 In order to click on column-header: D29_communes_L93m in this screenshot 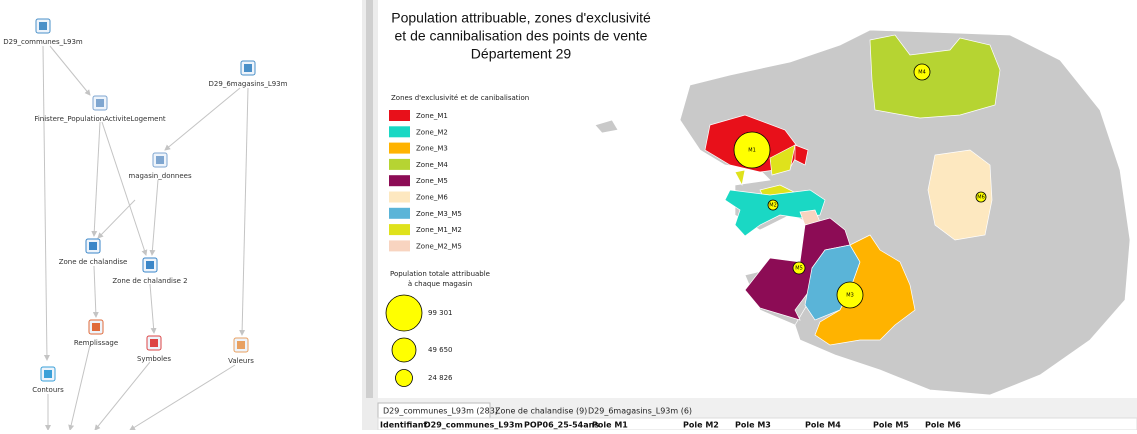, I will do `click(473, 425)`.